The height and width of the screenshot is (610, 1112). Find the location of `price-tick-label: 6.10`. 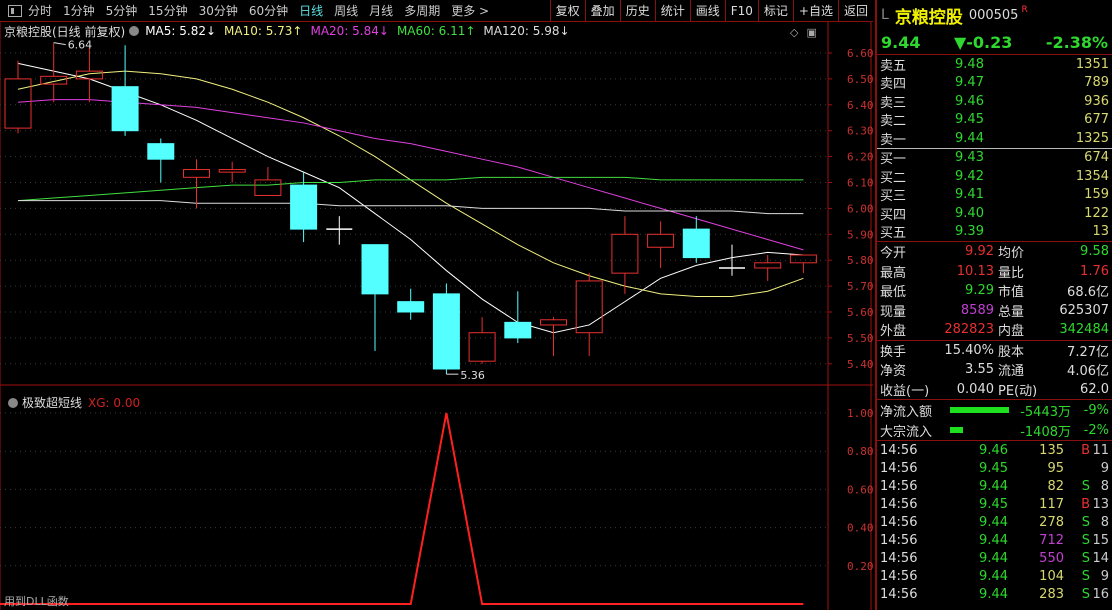

price-tick-label: 6.10 is located at coordinates (860, 183).